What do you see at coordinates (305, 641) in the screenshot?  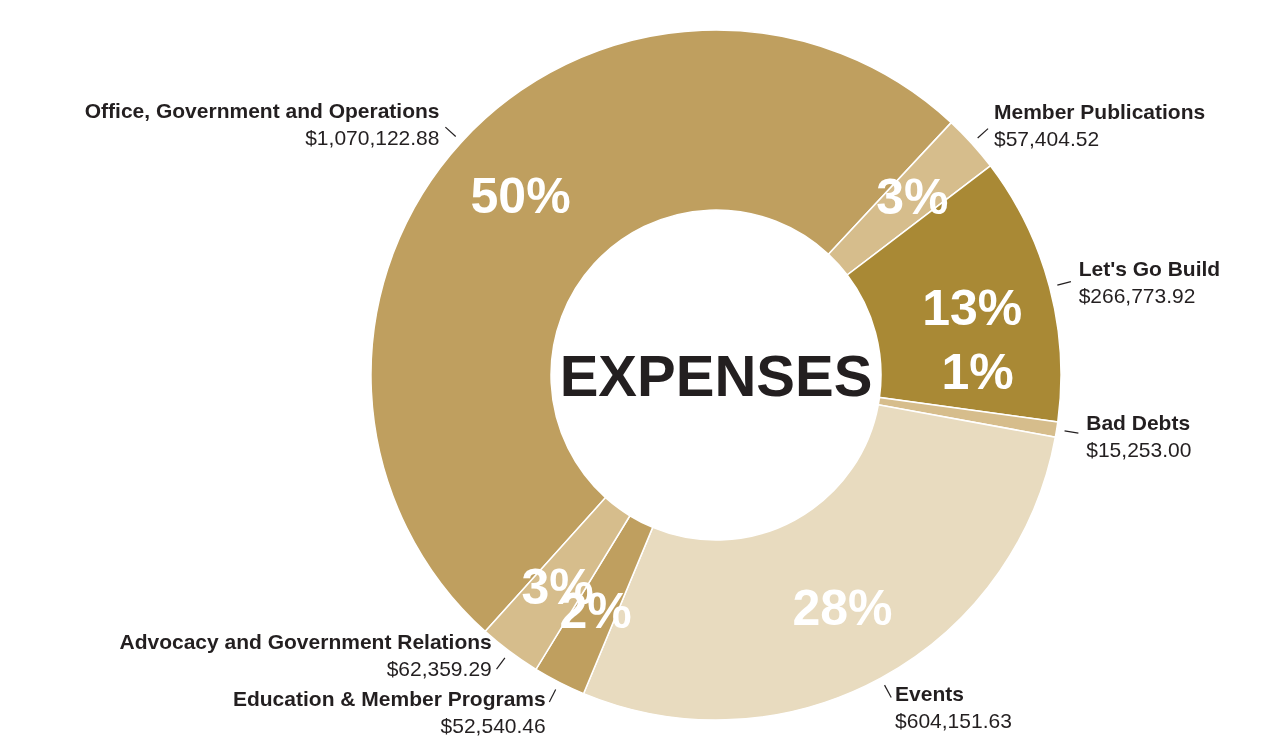 I see `slice-label: Advocacy and Government Relations` at bounding box center [305, 641].